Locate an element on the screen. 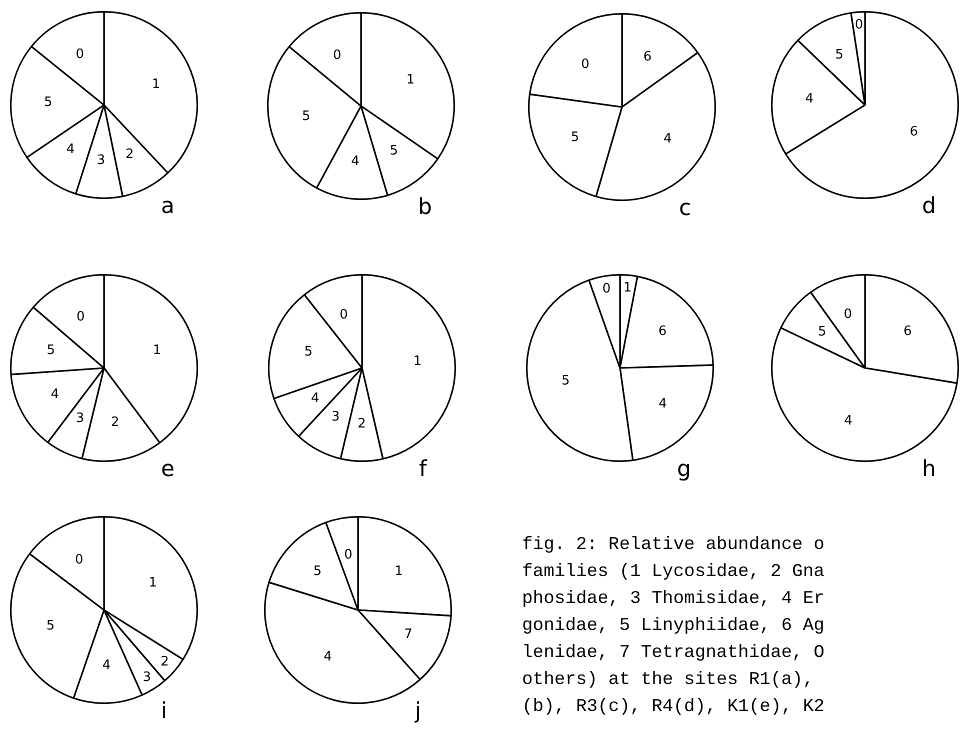 Image resolution: width=965 pixels, height=732 pixels. text: b is located at coordinates (425, 207).